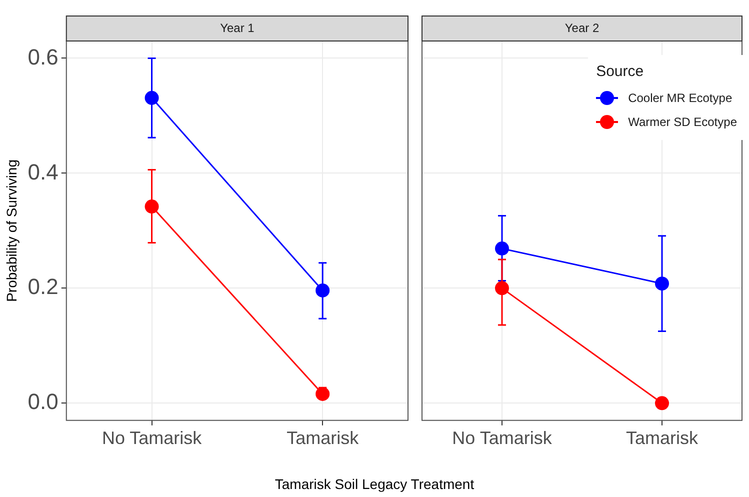  What do you see at coordinates (680, 98) in the screenshot?
I see `legend-label: Cooler MR Ecotype` at bounding box center [680, 98].